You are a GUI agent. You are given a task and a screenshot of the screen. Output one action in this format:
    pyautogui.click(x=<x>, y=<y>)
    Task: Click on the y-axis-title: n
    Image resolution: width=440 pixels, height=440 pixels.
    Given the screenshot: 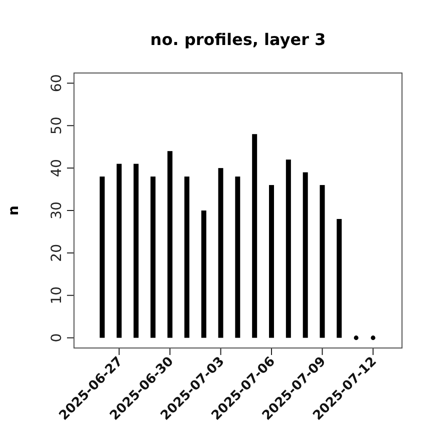 What is the action you would take?
    pyautogui.click(x=14, y=211)
    